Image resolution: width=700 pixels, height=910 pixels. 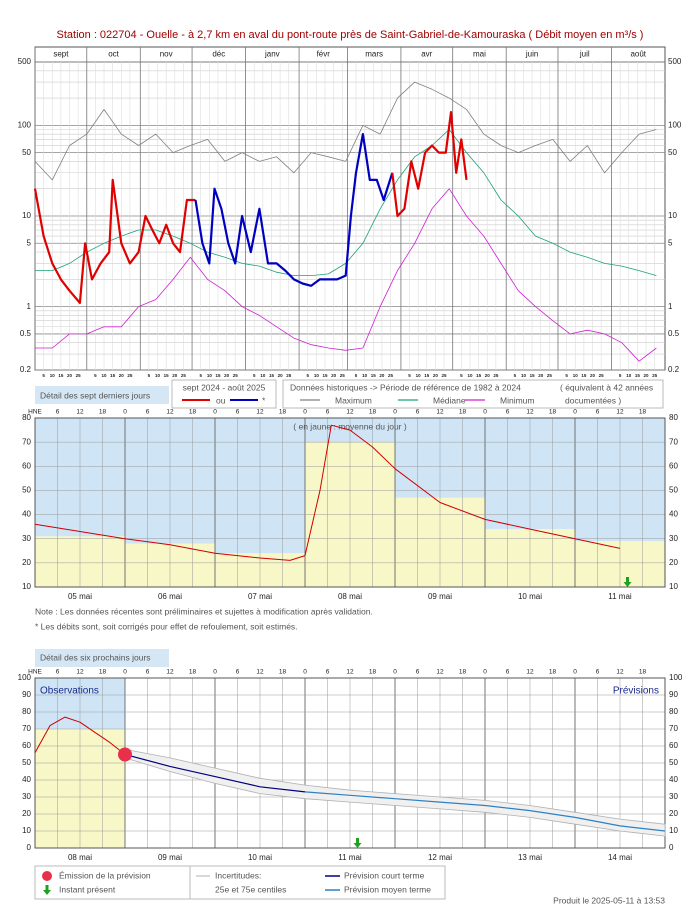 I want to click on legend-label: Prévision moyen terme, so click(x=387, y=889).